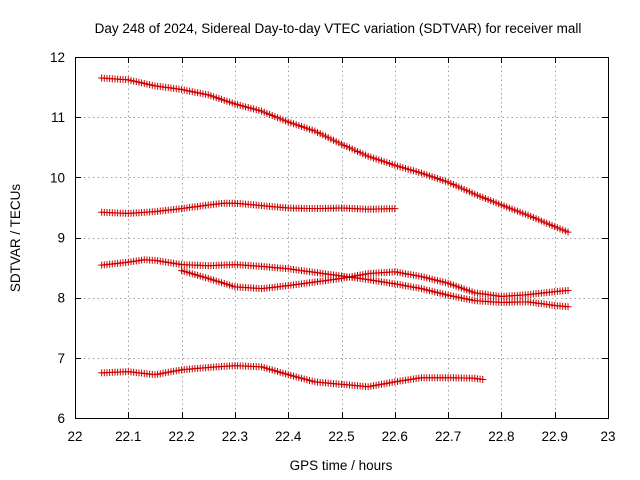  I want to click on x-tick-label: 22, so click(74, 436).